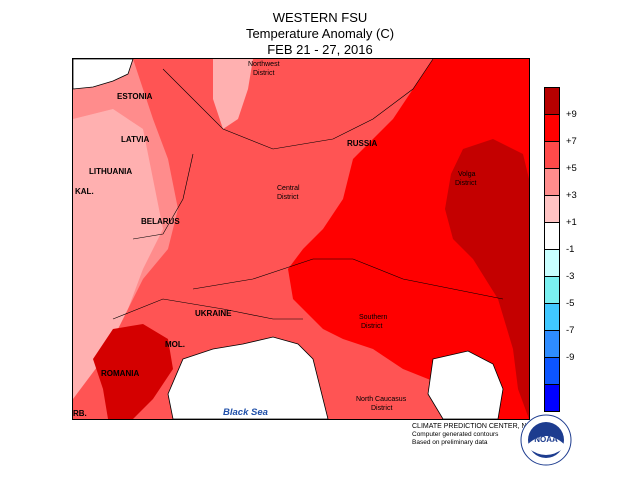  What do you see at coordinates (571, 141) in the screenshot?
I see `legend-tick: +7` at bounding box center [571, 141].